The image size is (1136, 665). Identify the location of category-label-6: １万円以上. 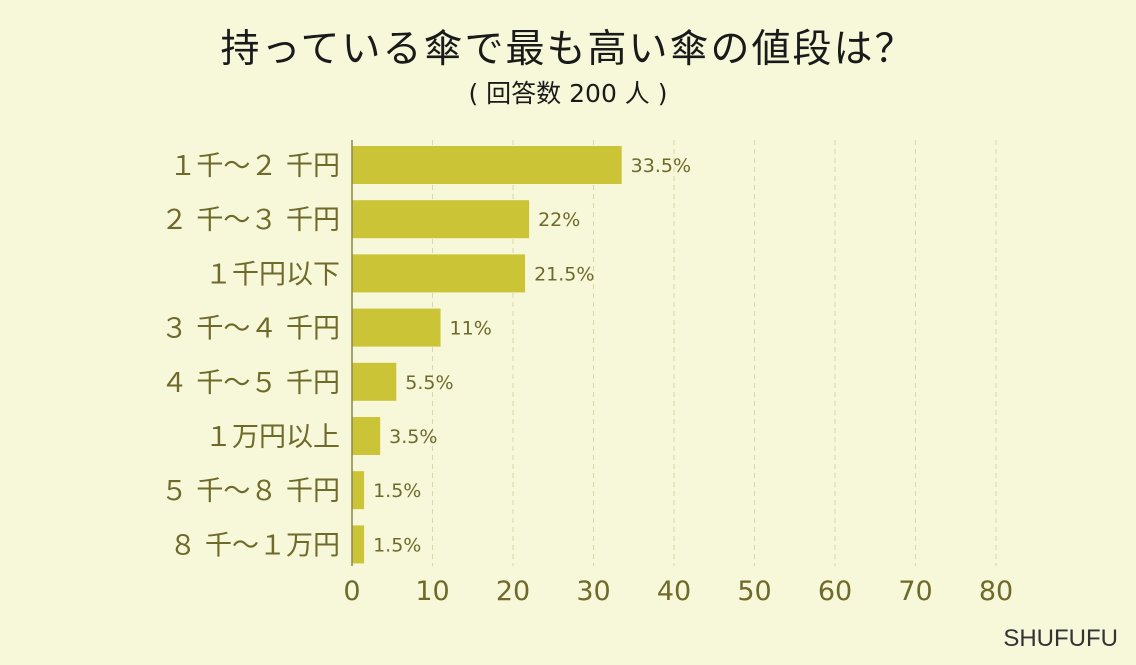
(272, 437).